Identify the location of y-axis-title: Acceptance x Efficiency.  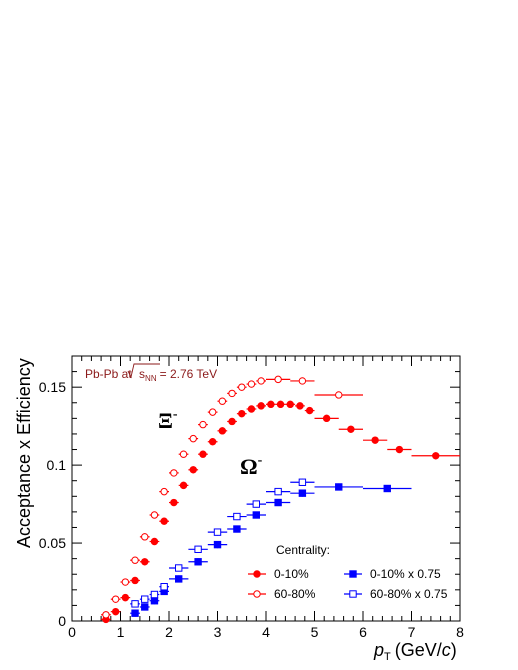
(24, 453).